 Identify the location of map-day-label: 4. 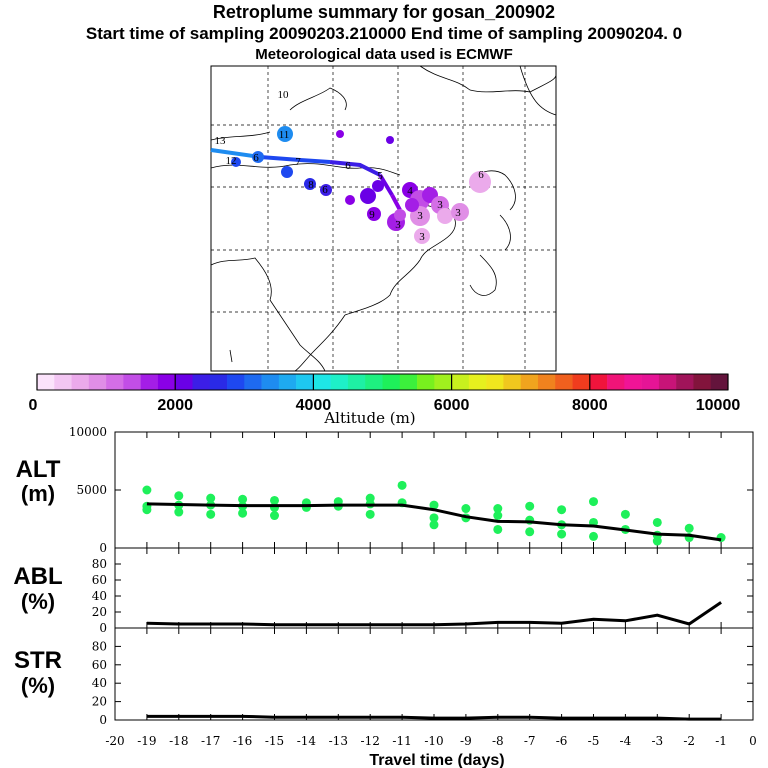
(410, 191).